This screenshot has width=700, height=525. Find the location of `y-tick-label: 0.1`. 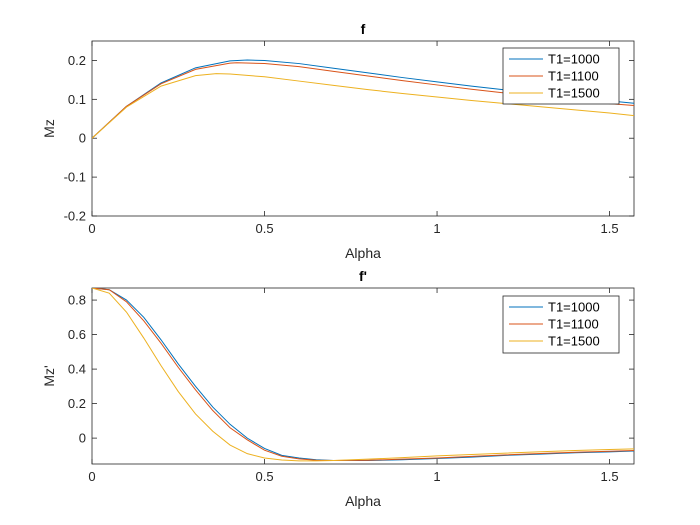

y-tick-label: 0.1 is located at coordinates (77, 99).